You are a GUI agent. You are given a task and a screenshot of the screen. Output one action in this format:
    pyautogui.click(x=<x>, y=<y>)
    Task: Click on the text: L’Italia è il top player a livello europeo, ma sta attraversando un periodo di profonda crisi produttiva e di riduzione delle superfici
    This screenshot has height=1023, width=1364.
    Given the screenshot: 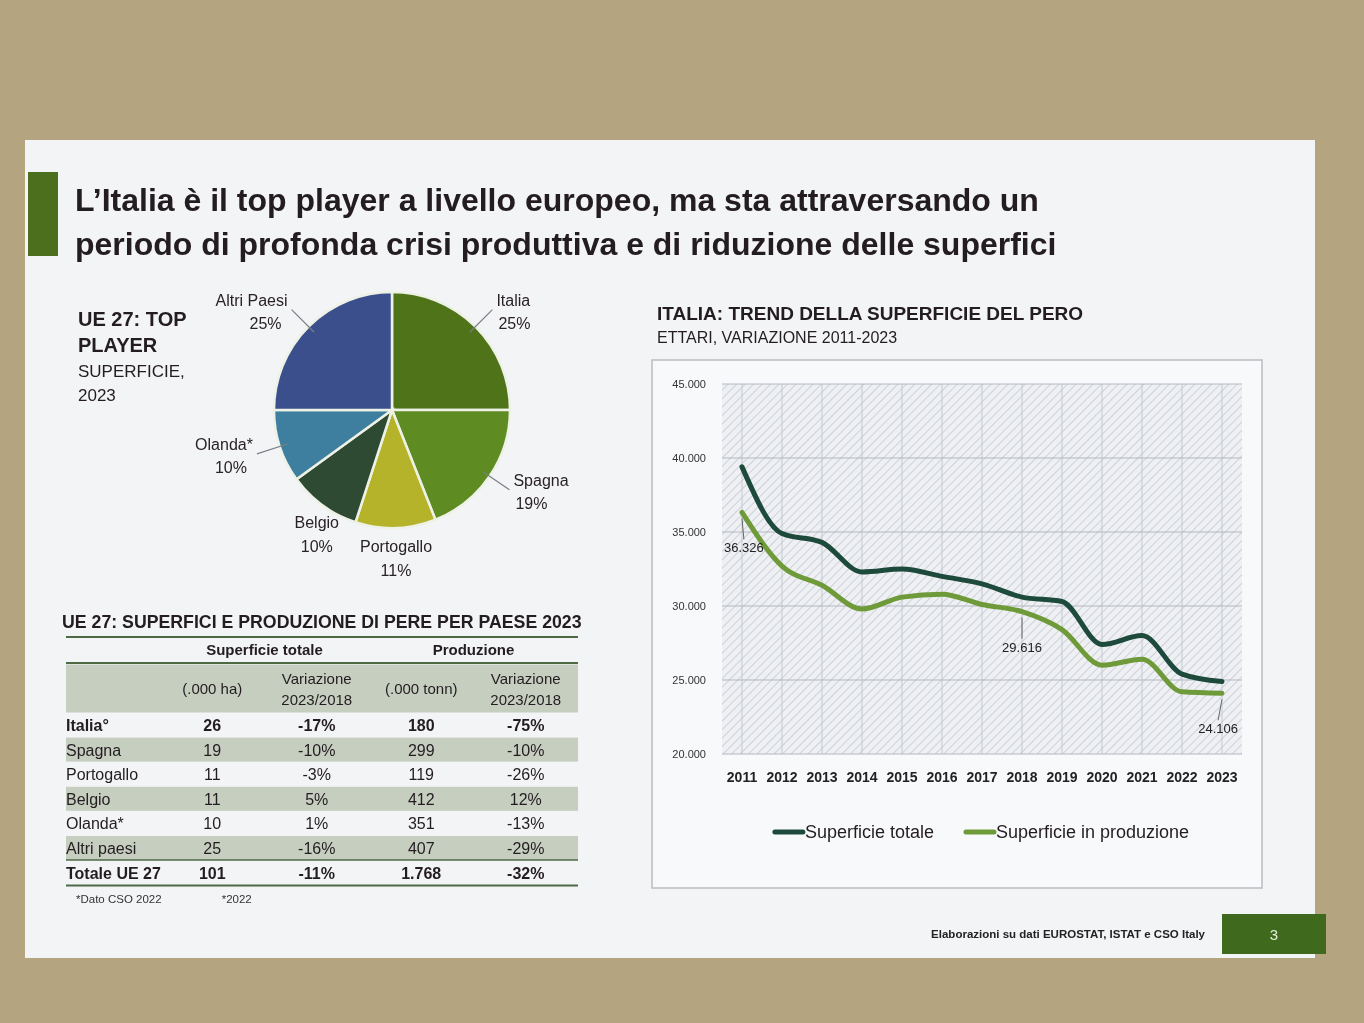 What is the action you would take?
    pyautogui.click(x=566, y=222)
    